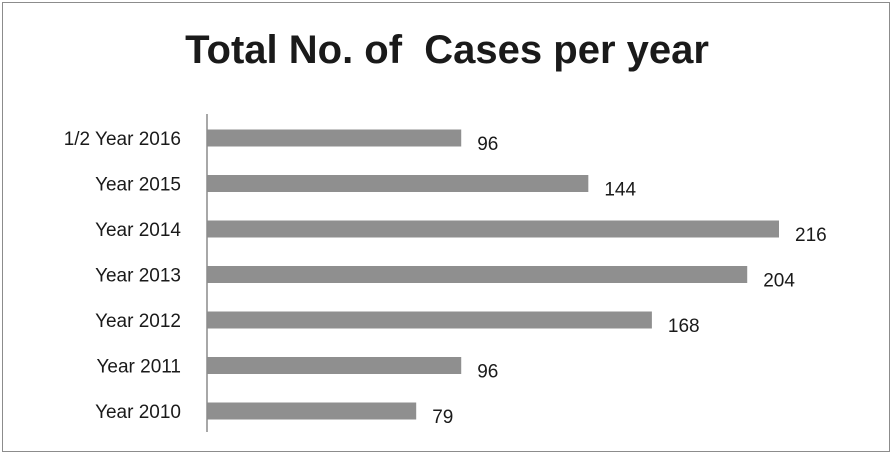 The image size is (894, 456). Describe the element at coordinates (138, 367) in the screenshot. I see `category-label: Year 2011` at that location.